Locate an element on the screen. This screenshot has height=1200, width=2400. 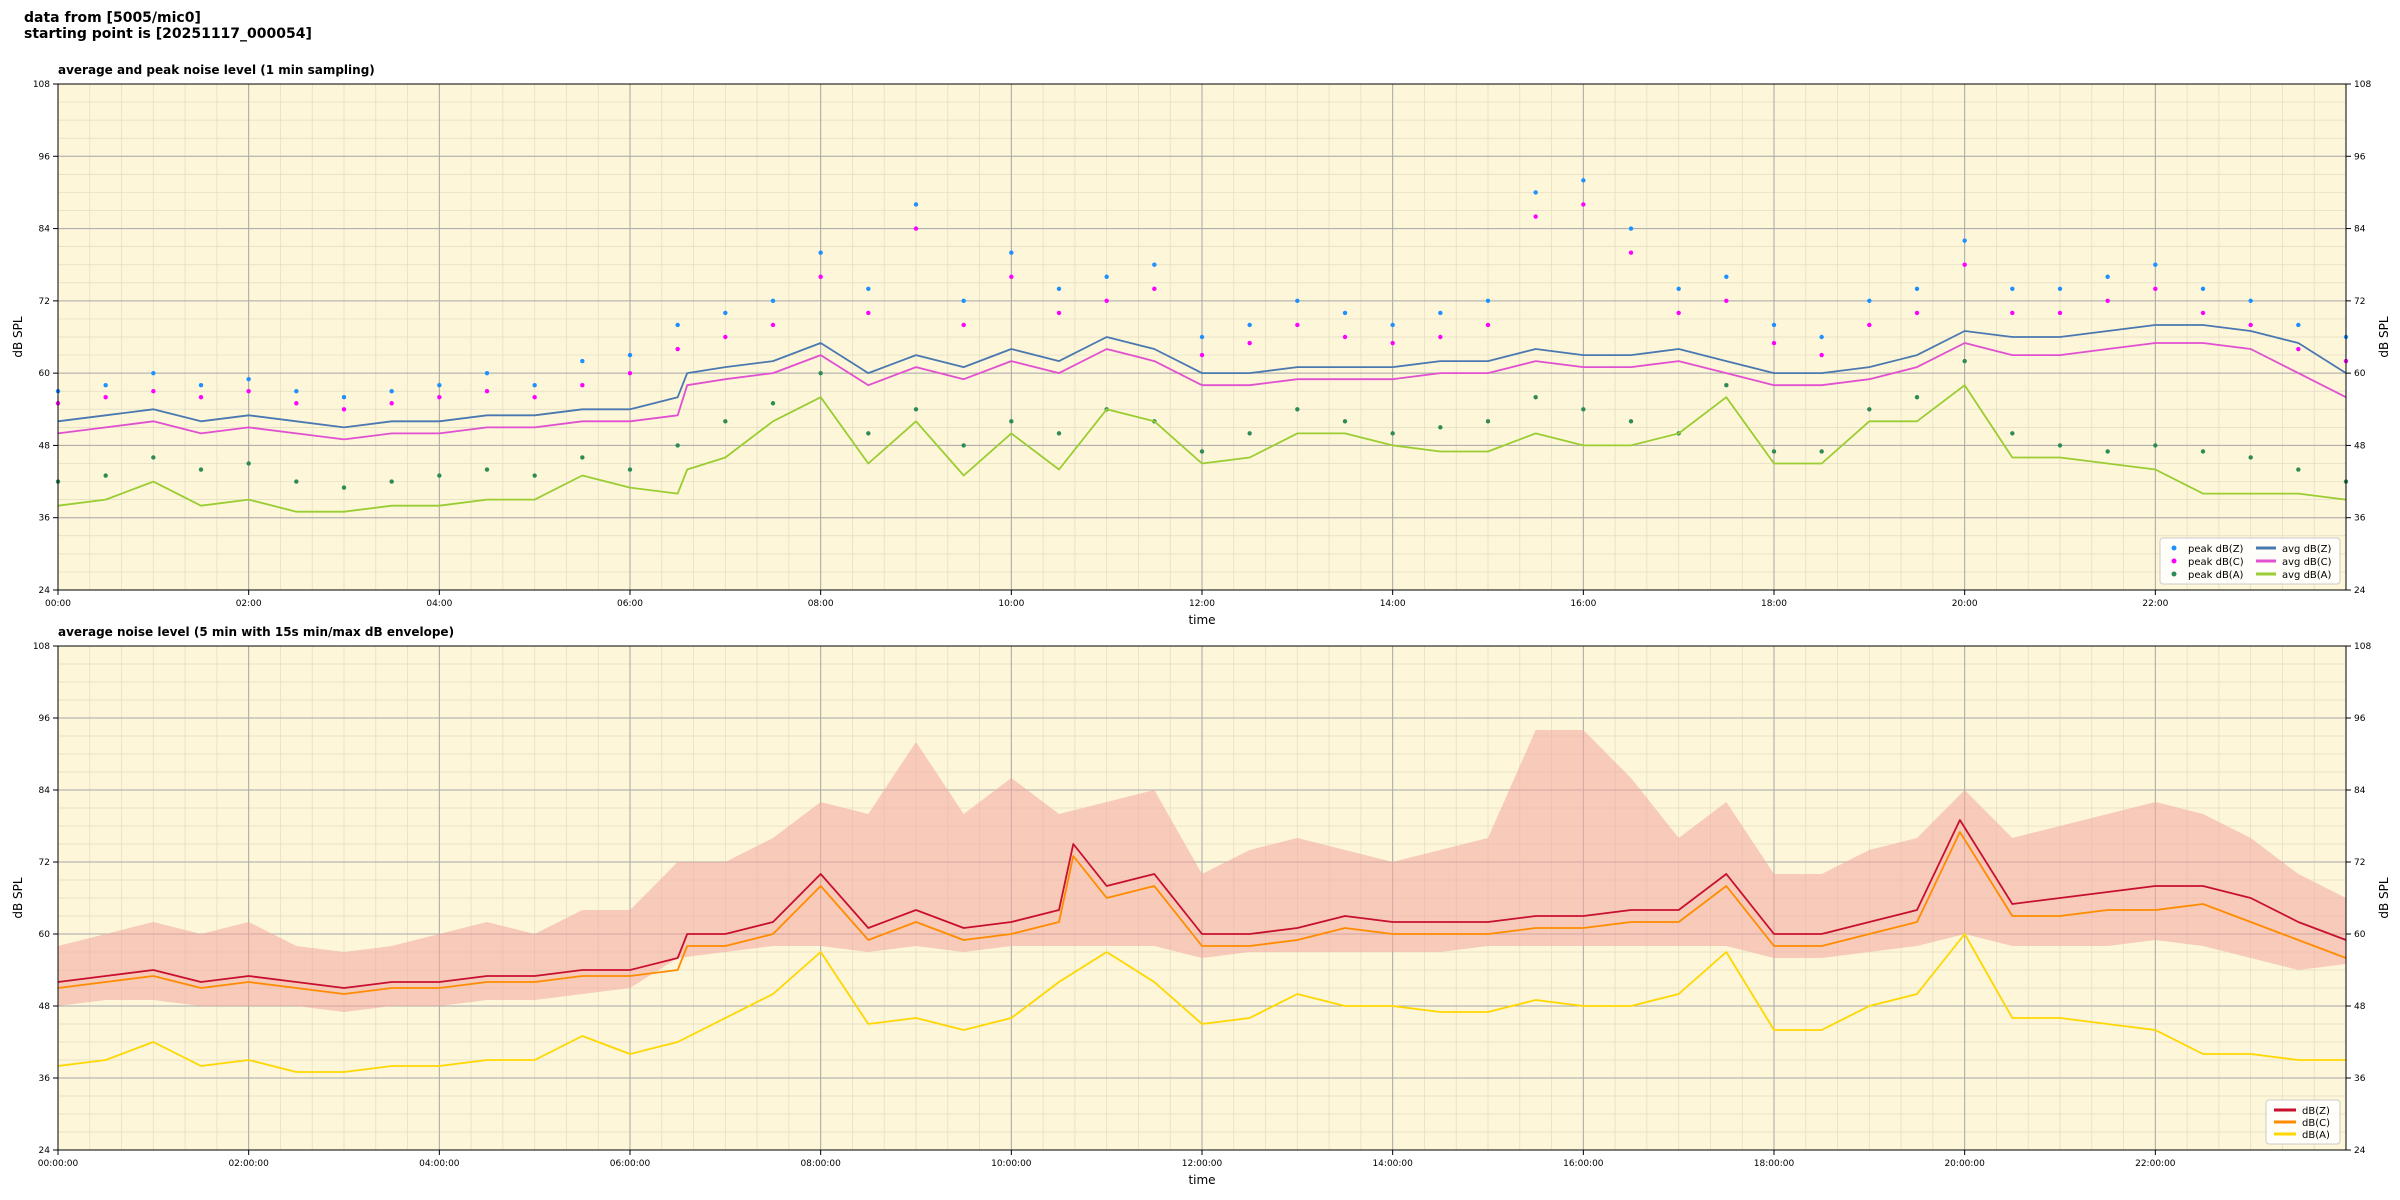
series-avg-db-a is located at coordinates (1202, 448).